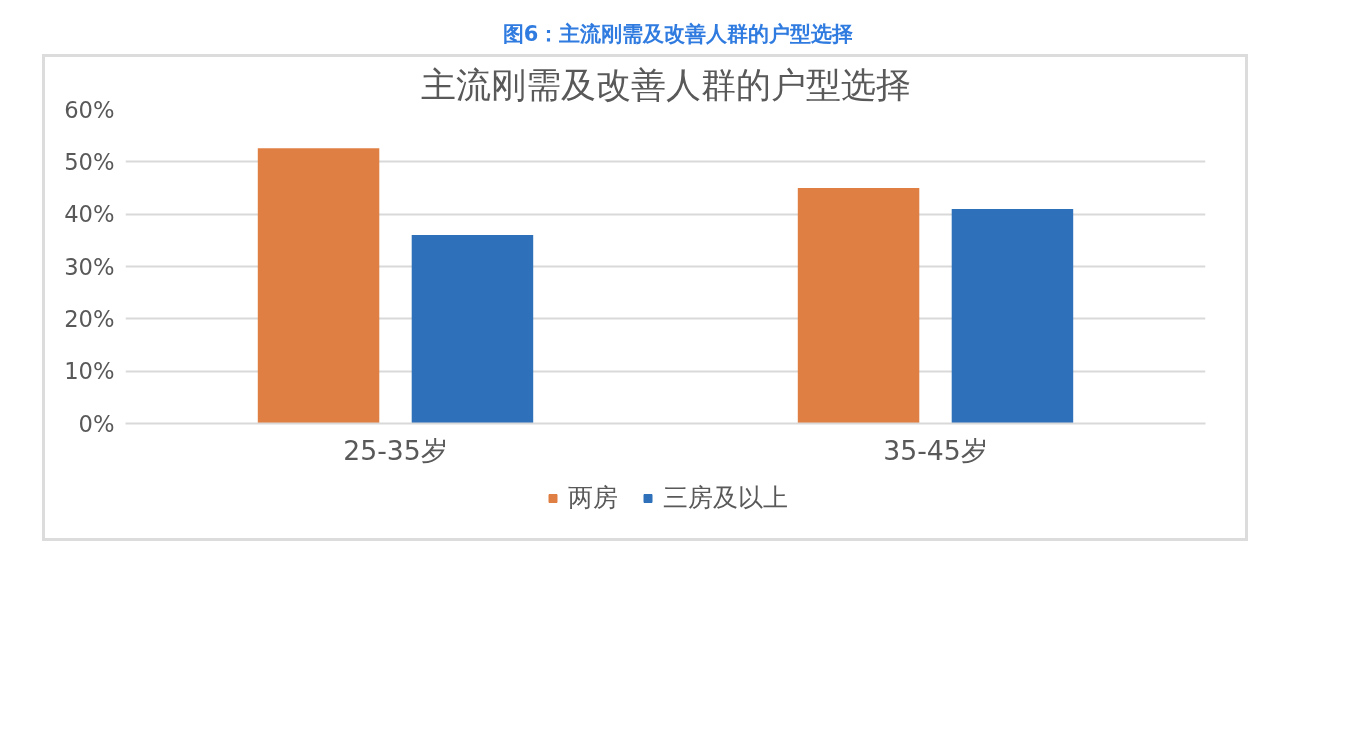  Describe the element at coordinates (592, 497) in the screenshot. I see `legend-label: 两房` at that location.